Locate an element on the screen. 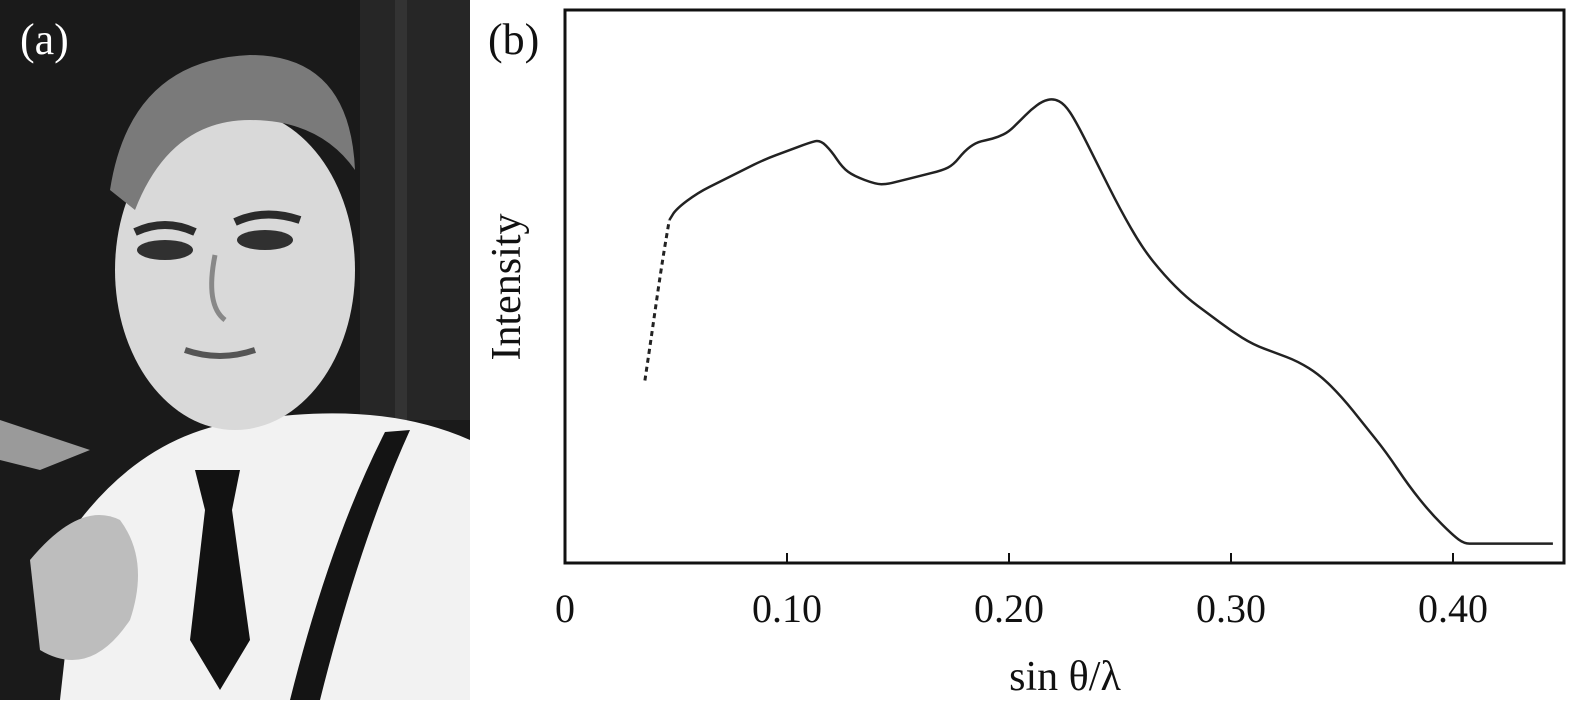 Image resolution: width=1575 pixels, height=705 pixels. panel-a-label: (a) is located at coordinates (44, 39).